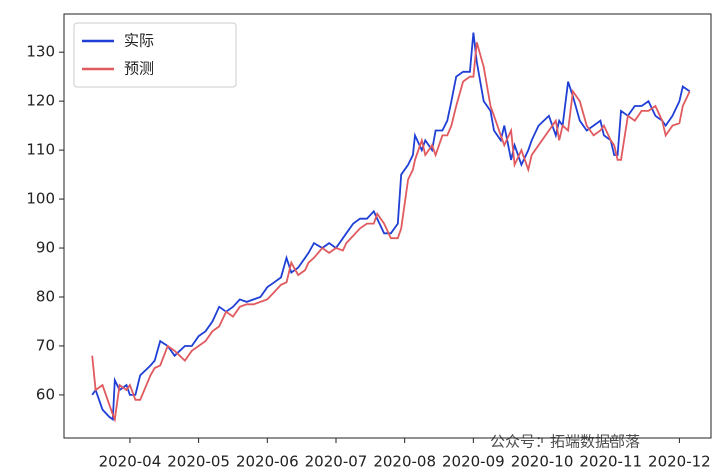 The image size is (723, 474). Describe the element at coordinates (45, 394) in the screenshot. I see `y-tick-label: 60` at that location.